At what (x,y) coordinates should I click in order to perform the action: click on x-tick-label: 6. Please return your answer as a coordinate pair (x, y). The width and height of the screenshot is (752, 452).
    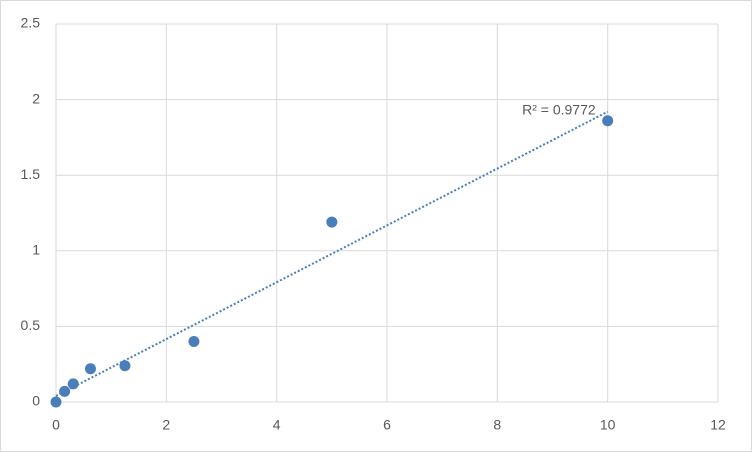
    Looking at the image, I should click on (387, 425).